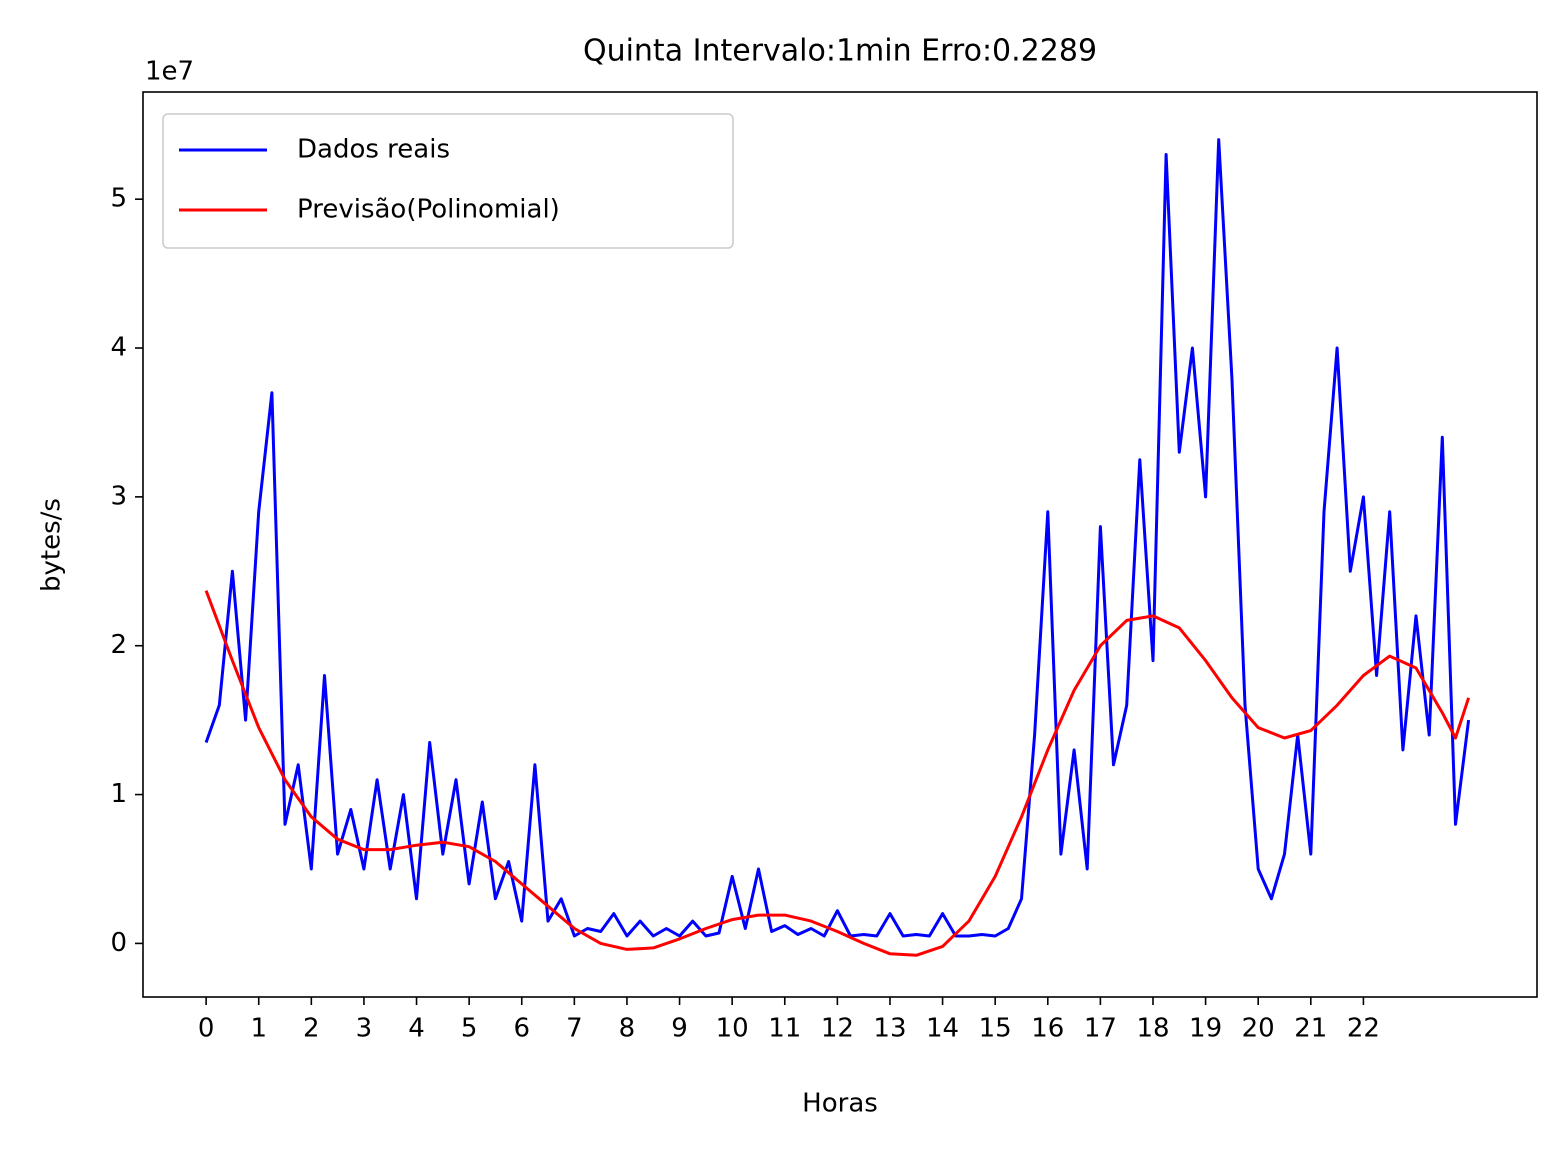 This screenshot has width=1567, height=1158. I want to click on x-tick-label: 11, so click(784, 1029).